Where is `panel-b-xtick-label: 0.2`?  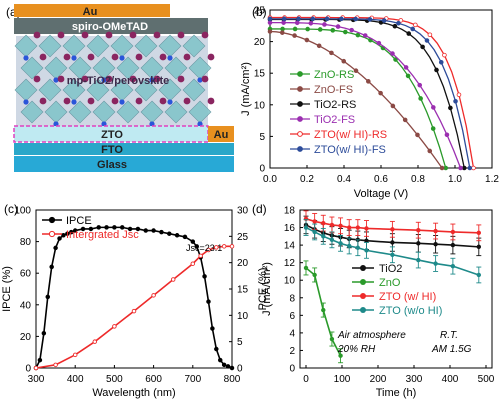
panel-b-xtick-label: 0.2 is located at coordinates (307, 179).